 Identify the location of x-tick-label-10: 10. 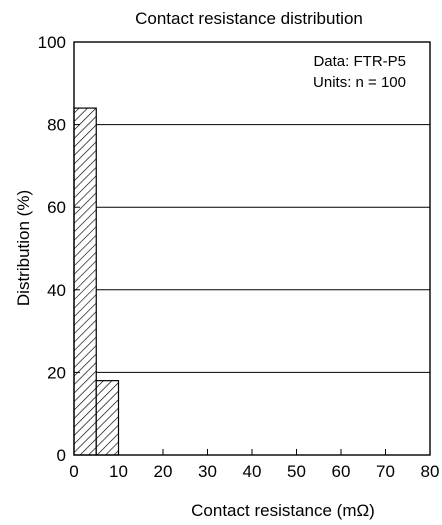
(118, 471).